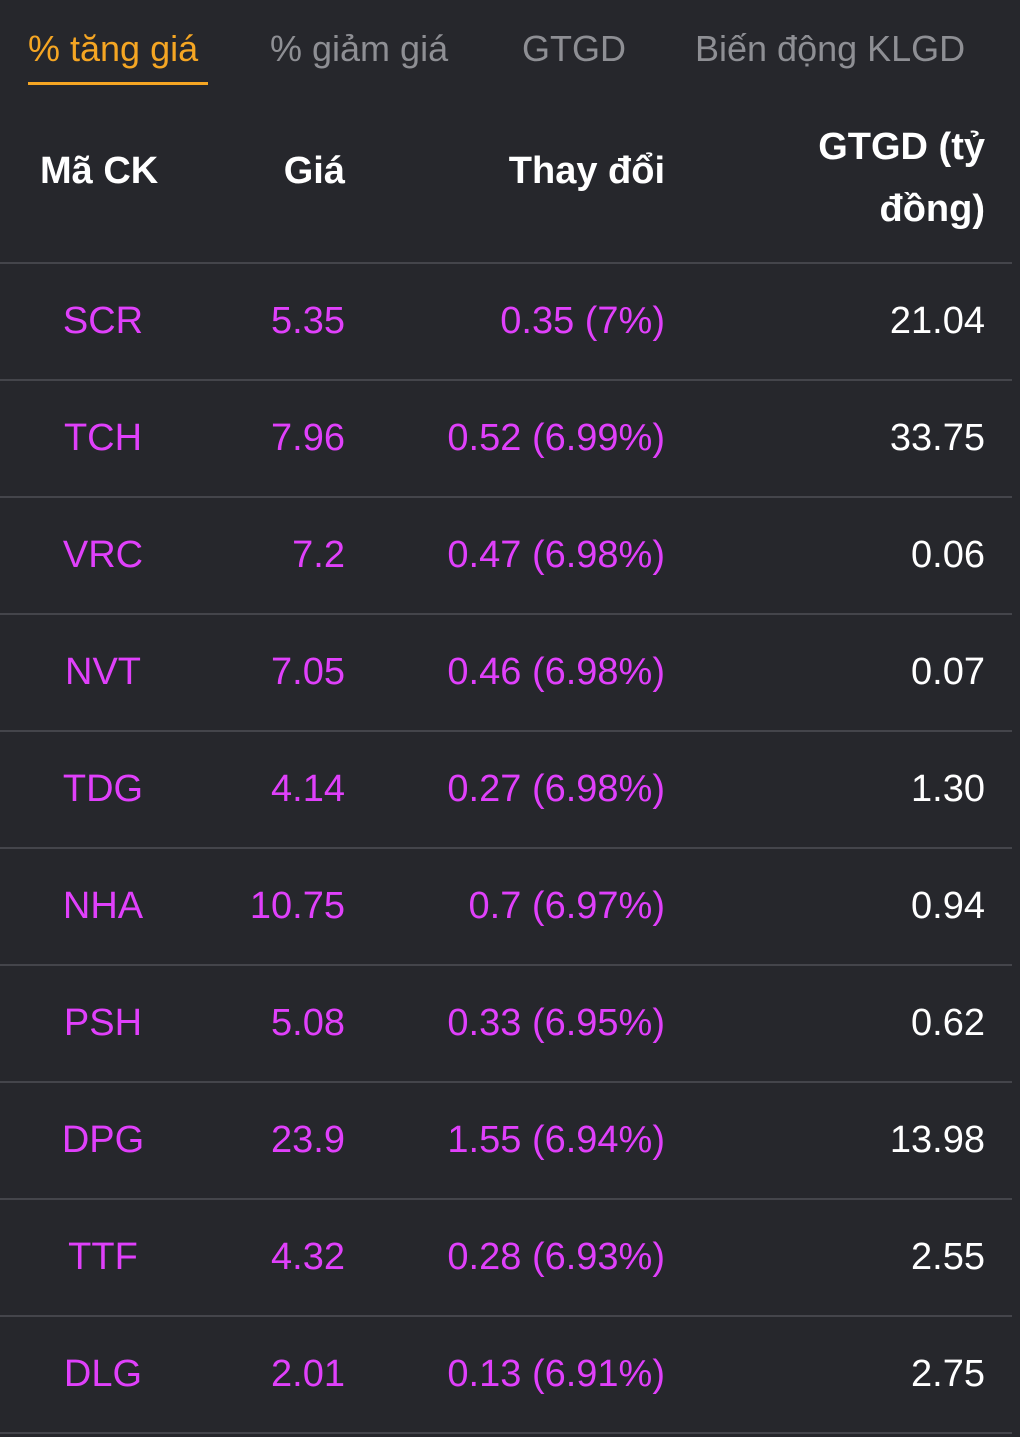  I want to click on change-cell: 0.35 (7%), so click(582, 321).